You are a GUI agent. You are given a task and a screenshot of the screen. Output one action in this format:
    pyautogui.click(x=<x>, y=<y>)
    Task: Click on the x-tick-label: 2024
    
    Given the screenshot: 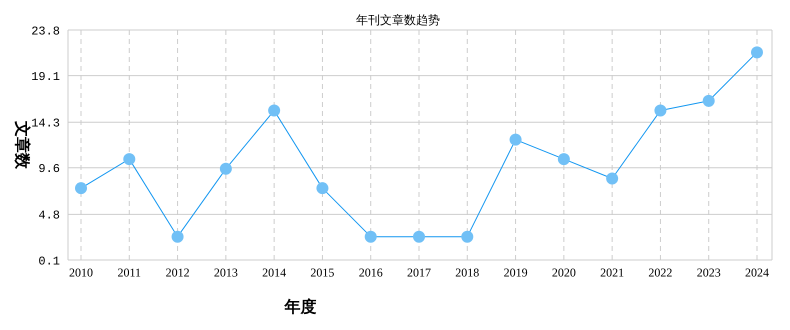 What is the action you would take?
    pyautogui.click(x=757, y=273)
    